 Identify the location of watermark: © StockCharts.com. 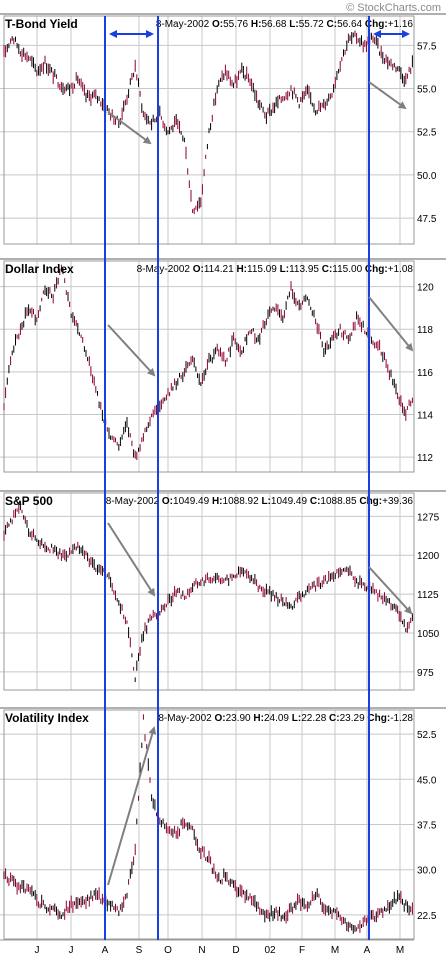
(393, 8).